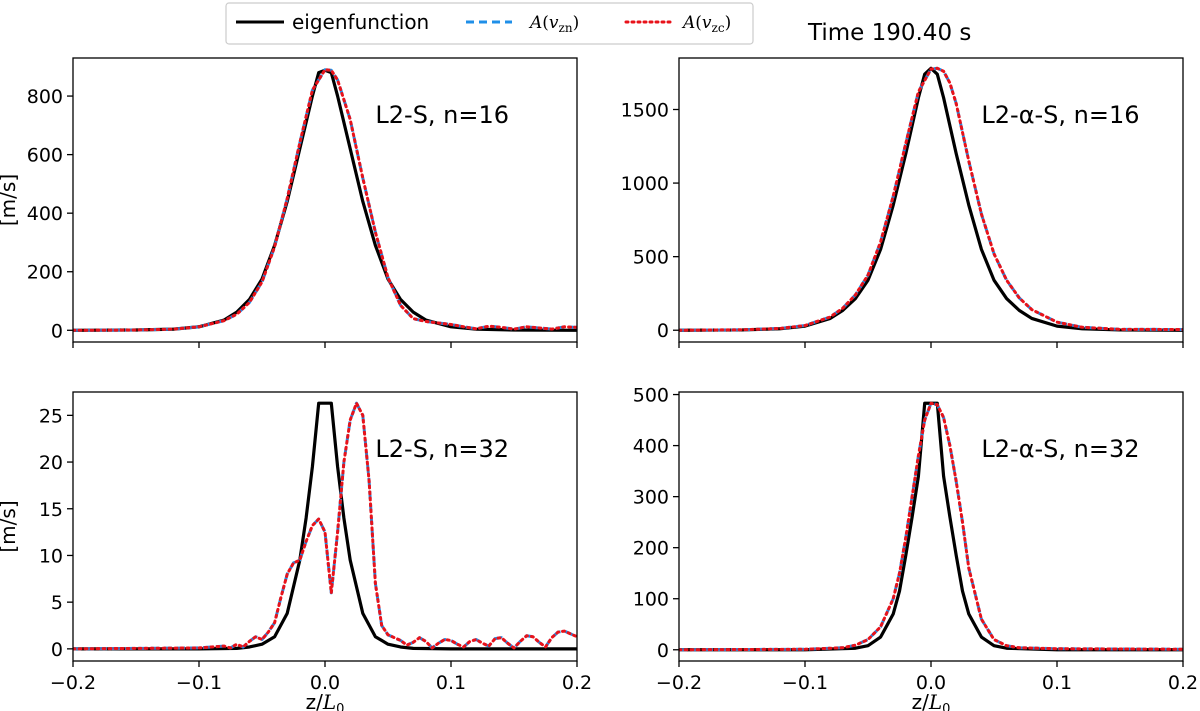  What do you see at coordinates (645, 184) in the screenshot?
I see `y-tick-label: 1000` at bounding box center [645, 184].